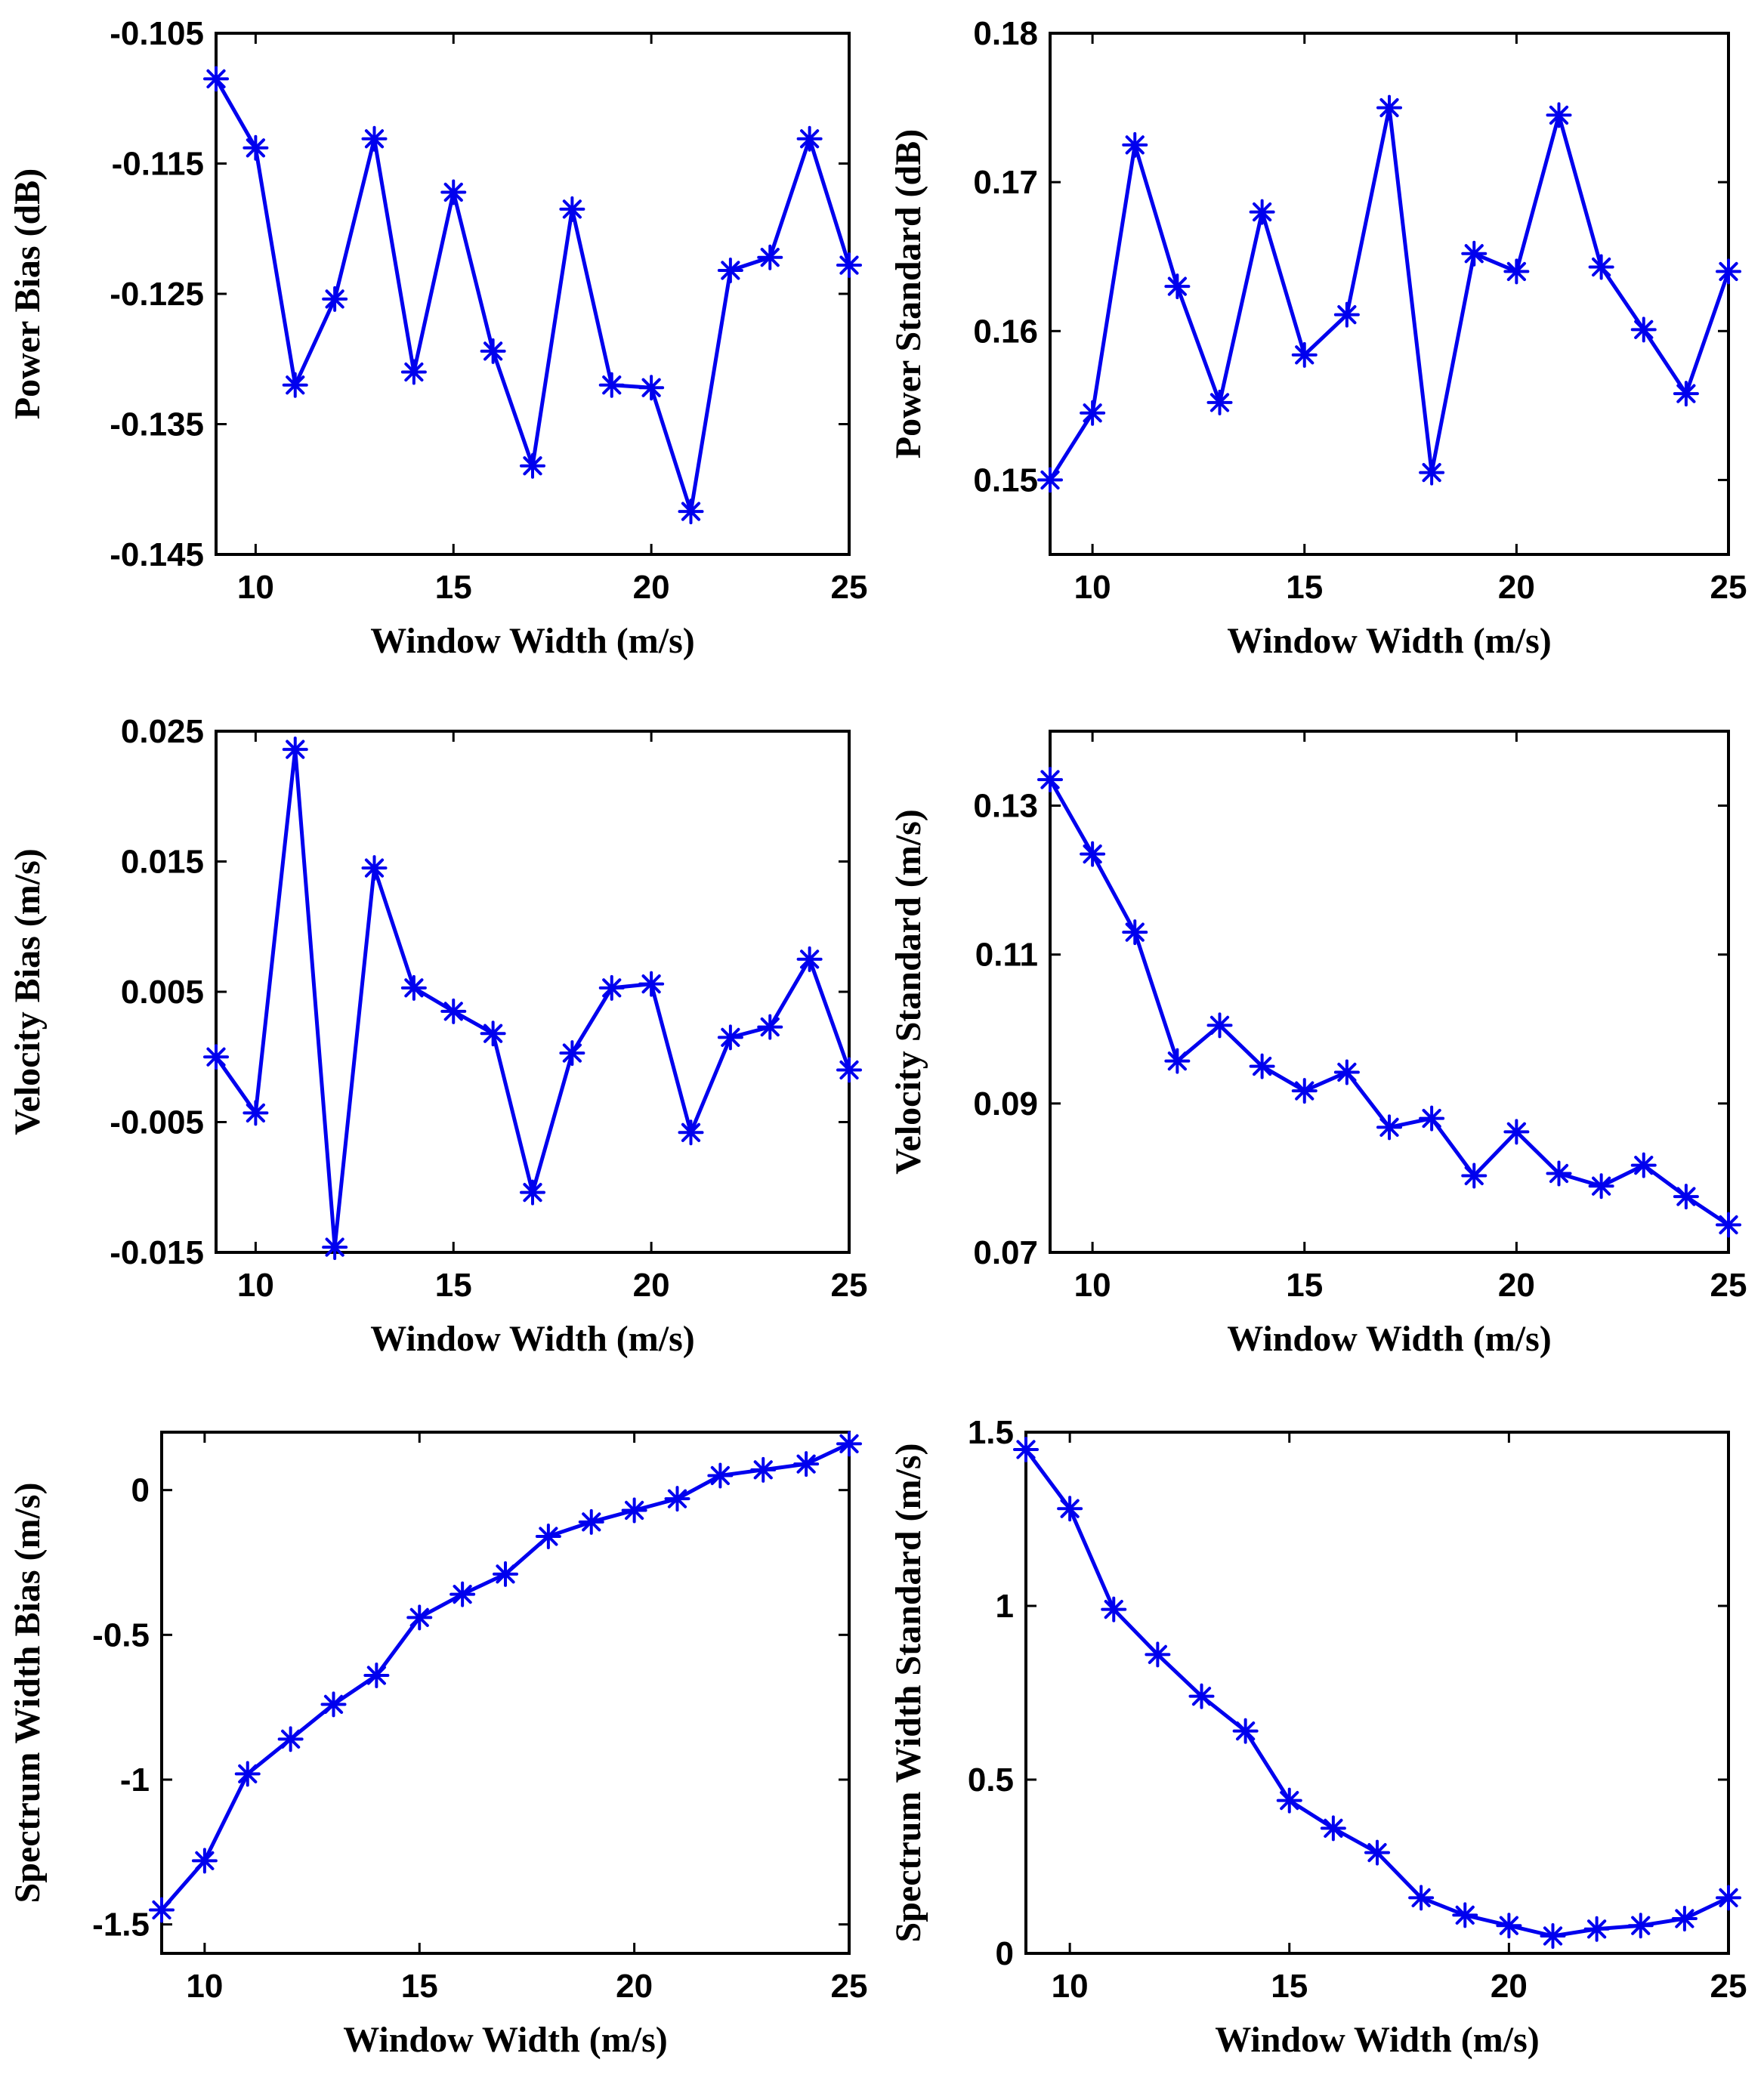 The image size is (1764, 2078). I want to click on y-tick-label: 0.18, so click(1005, 34).